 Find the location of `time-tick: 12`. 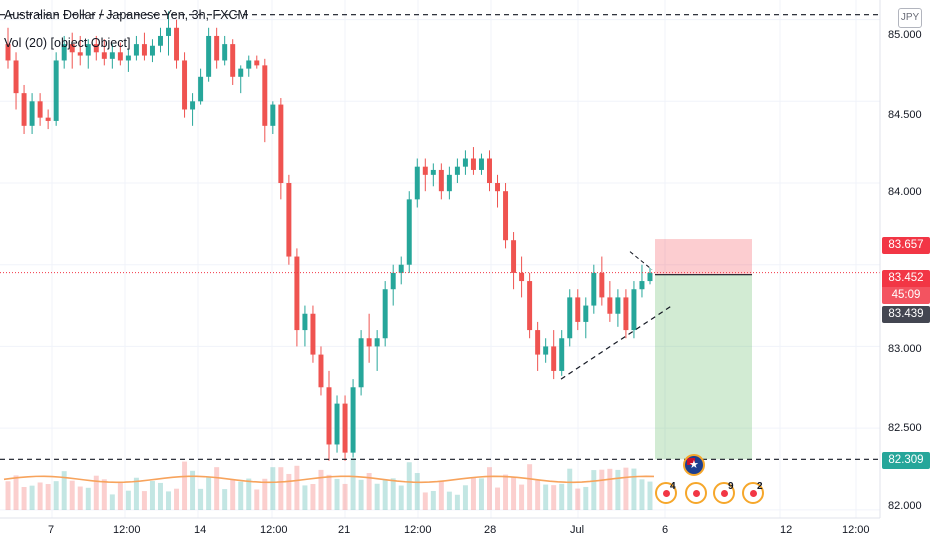

time-tick: 12 is located at coordinates (786, 530).